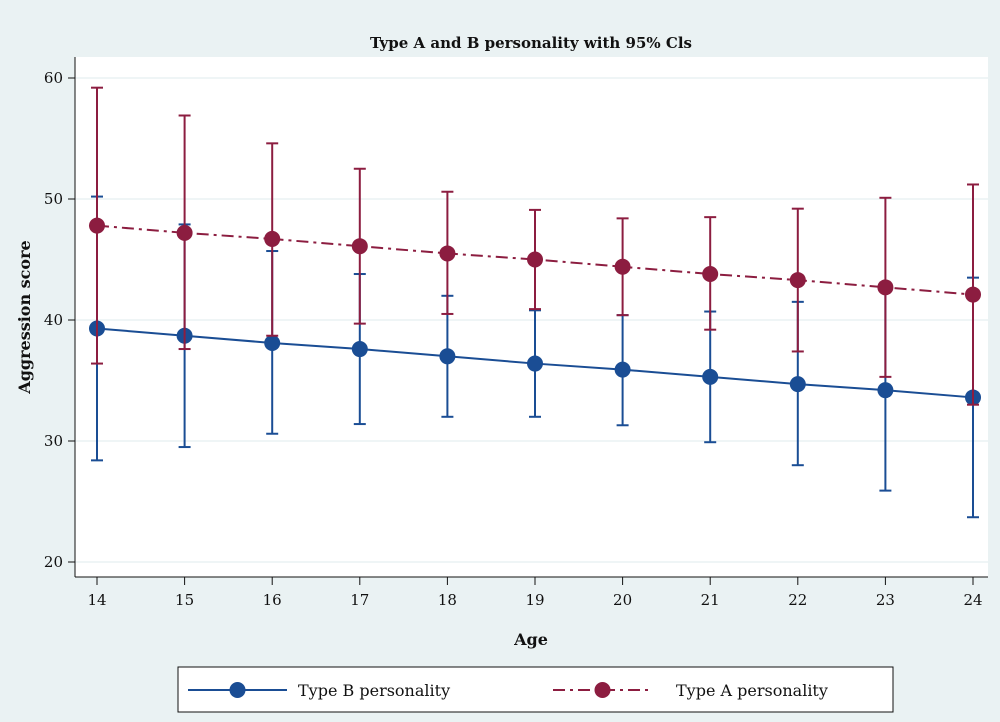  What do you see at coordinates (53, 199) in the screenshot?
I see `y-tick-label: 50` at bounding box center [53, 199].